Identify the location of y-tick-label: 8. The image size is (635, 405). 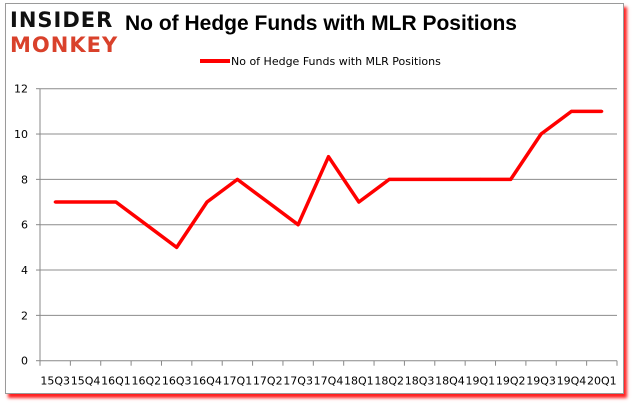
(24, 179).